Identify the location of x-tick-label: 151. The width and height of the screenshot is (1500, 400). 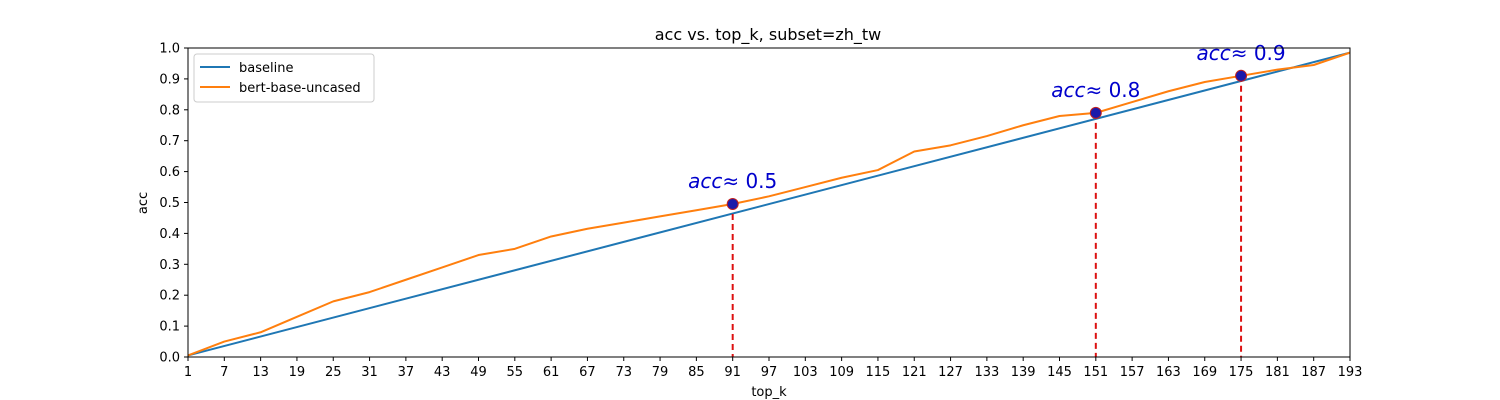
(1095, 372).